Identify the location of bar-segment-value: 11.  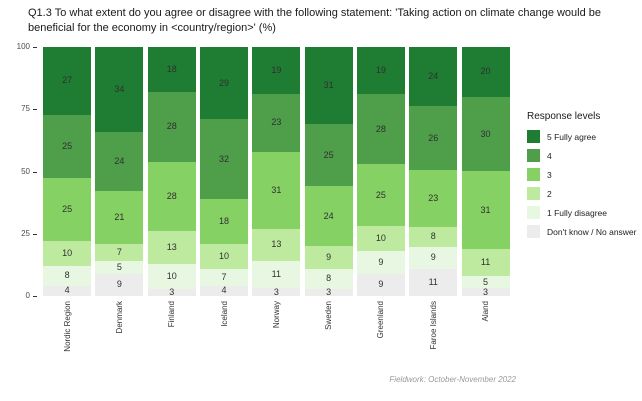
(433, 281).